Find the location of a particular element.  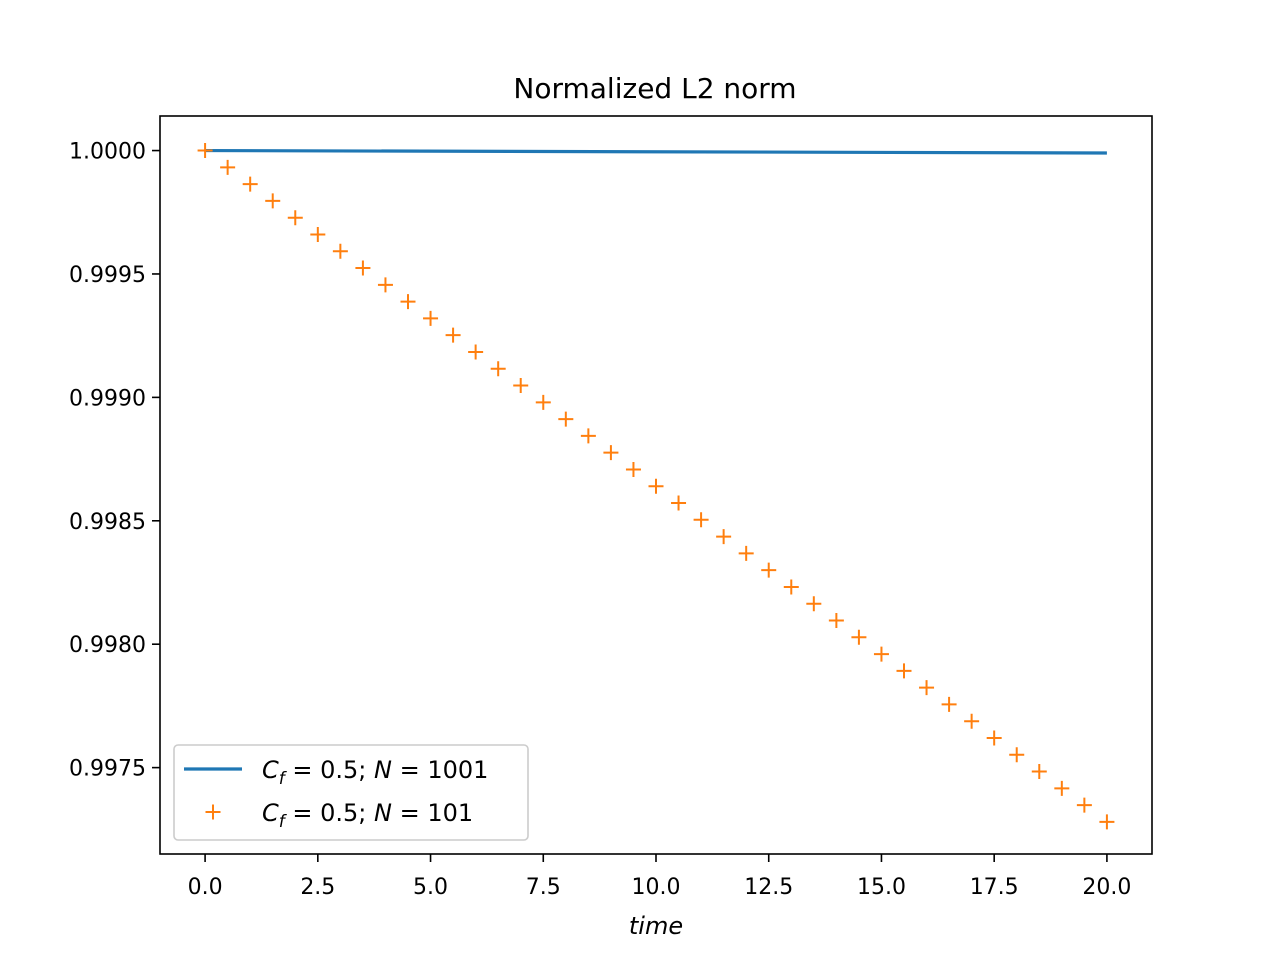

legend-swatch is located at coordinates (213, 812).